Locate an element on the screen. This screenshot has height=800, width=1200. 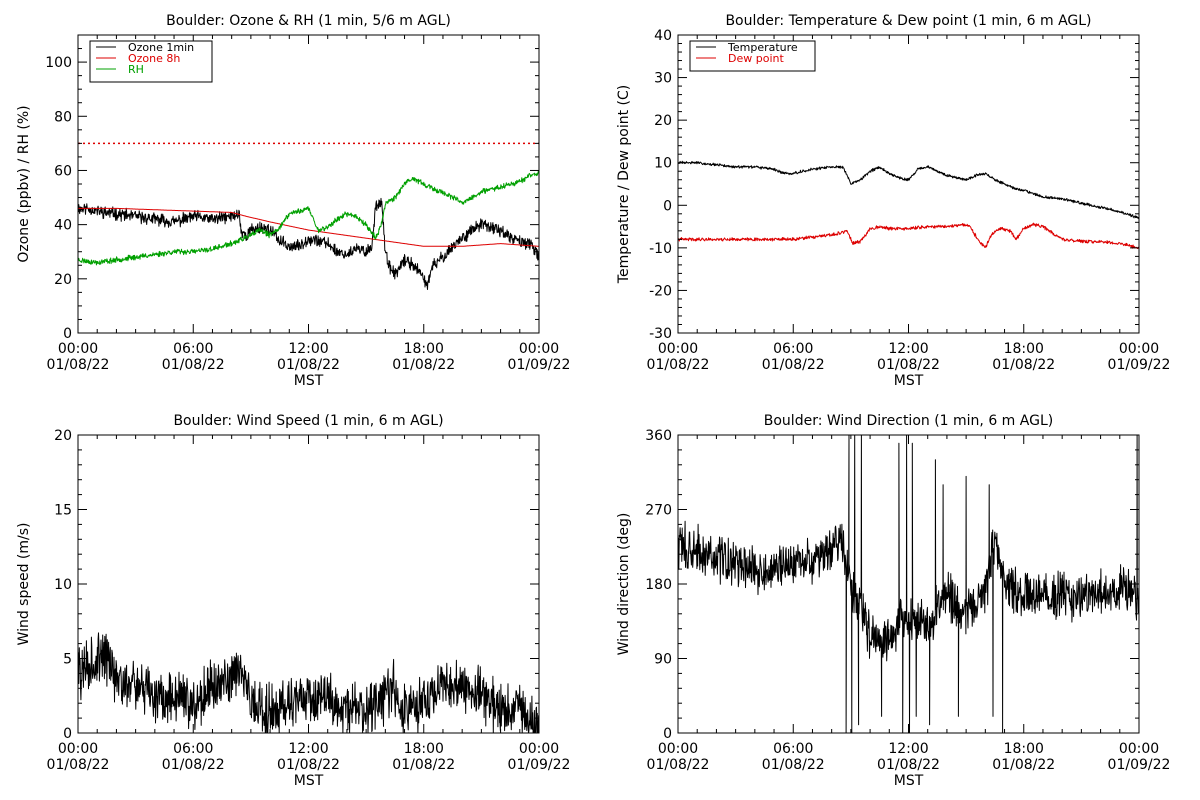
y-tick-label: -30 is located at coordinates (660, 334).